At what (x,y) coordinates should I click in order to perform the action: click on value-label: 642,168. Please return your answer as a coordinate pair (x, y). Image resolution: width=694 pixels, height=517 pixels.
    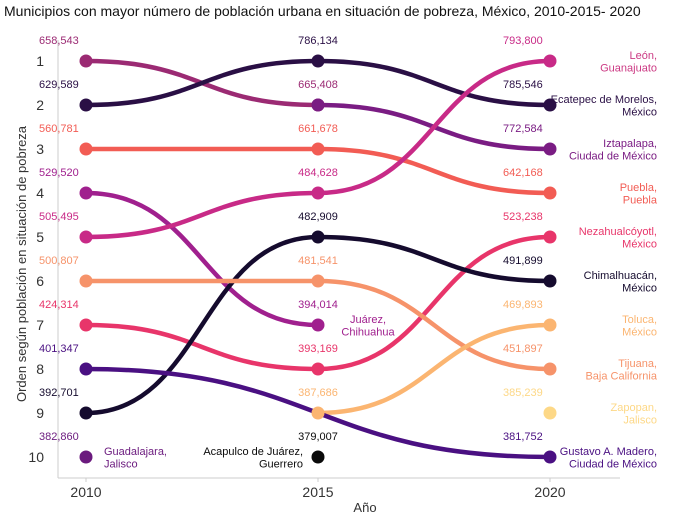
    Looking at the image, I should click on (523, 173).